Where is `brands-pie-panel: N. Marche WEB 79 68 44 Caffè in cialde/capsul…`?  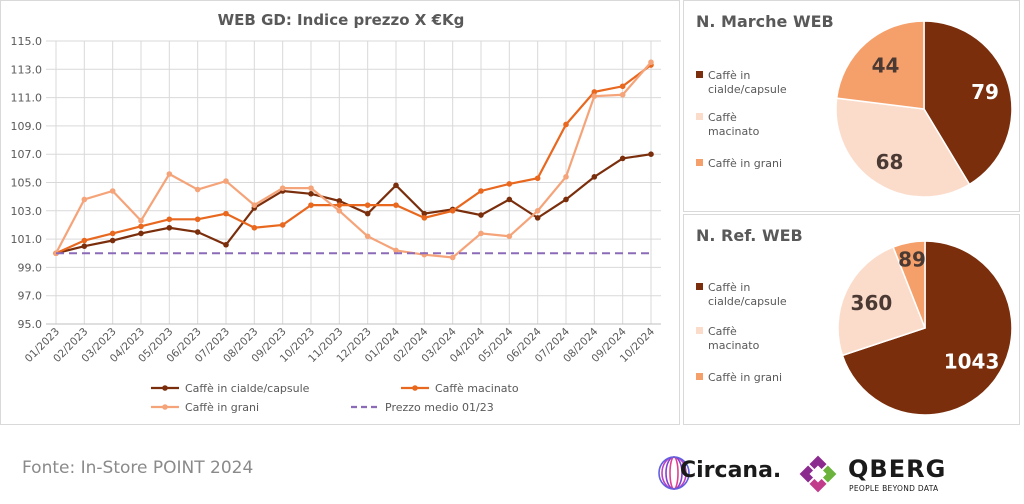 brands-pie-panel: N. Marche WEB 79 68 44 Caffè in cialde/capsul… is located at coordinates (851, 106).